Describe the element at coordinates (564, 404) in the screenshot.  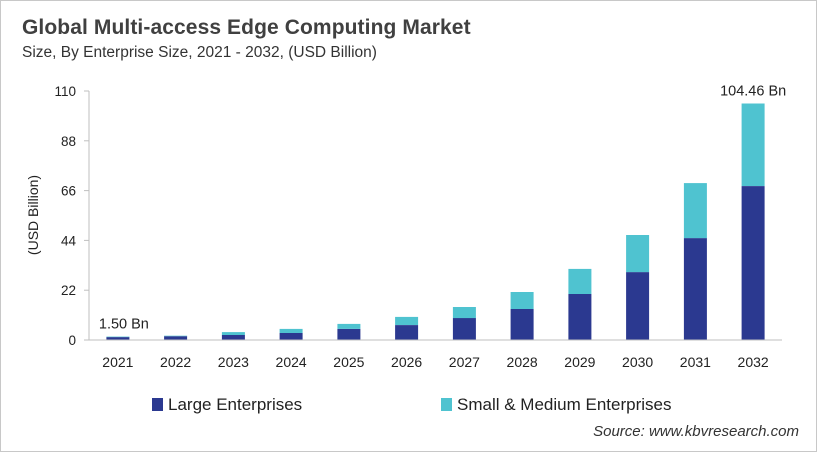
I see `legend-label-small-medium-enterprises: Small & Medium Enterprises` at that location.